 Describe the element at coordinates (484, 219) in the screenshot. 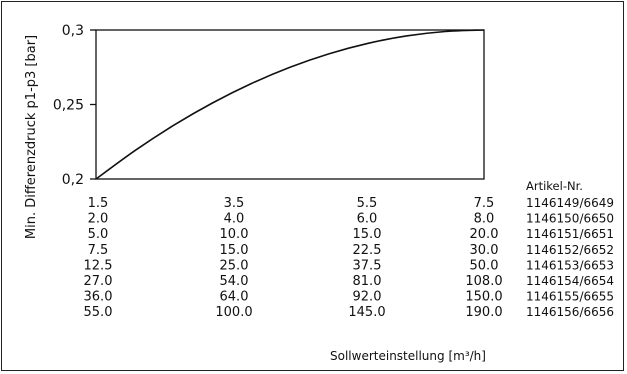

I see `x-value-label: 8.0` at that location.